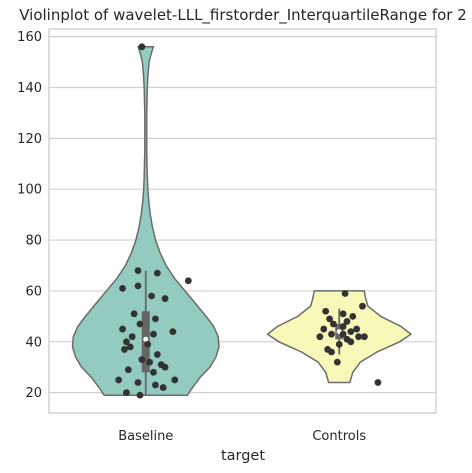  Describe the element at coordinates (33, 342) in the screenshot. I see `y-tick-label-40: 40` at that location.